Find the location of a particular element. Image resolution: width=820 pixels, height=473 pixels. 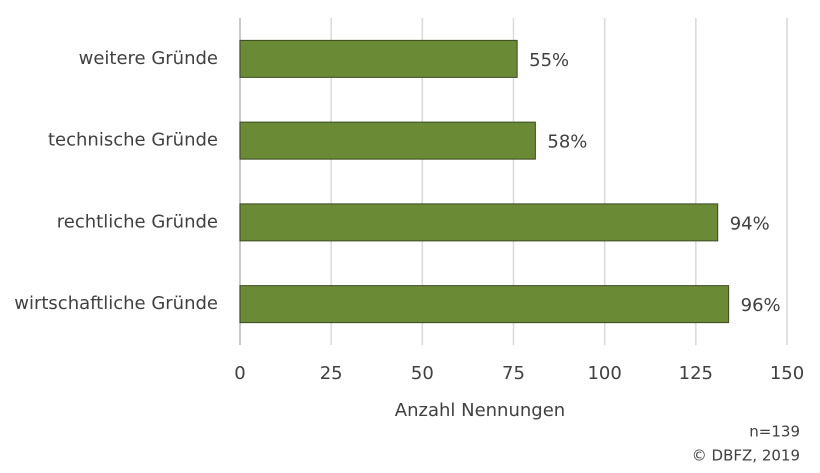

data-label: 96% is located at coordinates (761, 305).